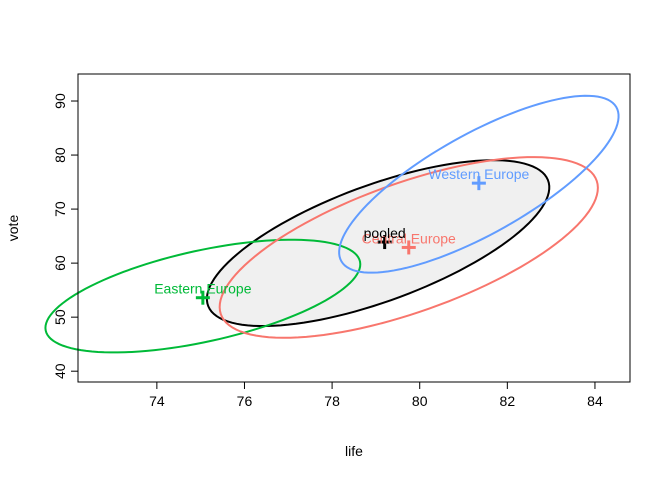  Describe the element at coordinates (157, 401) in the screenshot. I see `x-tick-label: 74` at that location.